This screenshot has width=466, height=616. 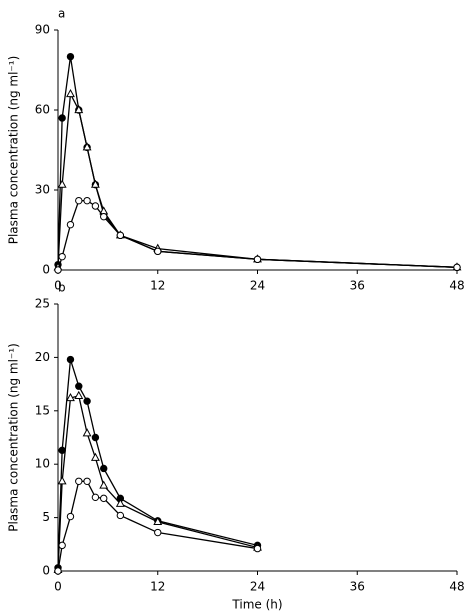 I want to click on y-tick-label: 15, so click(x=42, y=410).